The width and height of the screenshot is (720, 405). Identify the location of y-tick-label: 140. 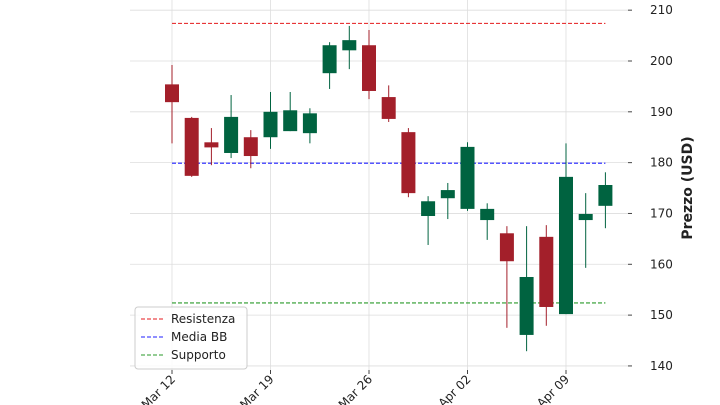
(661, 366).